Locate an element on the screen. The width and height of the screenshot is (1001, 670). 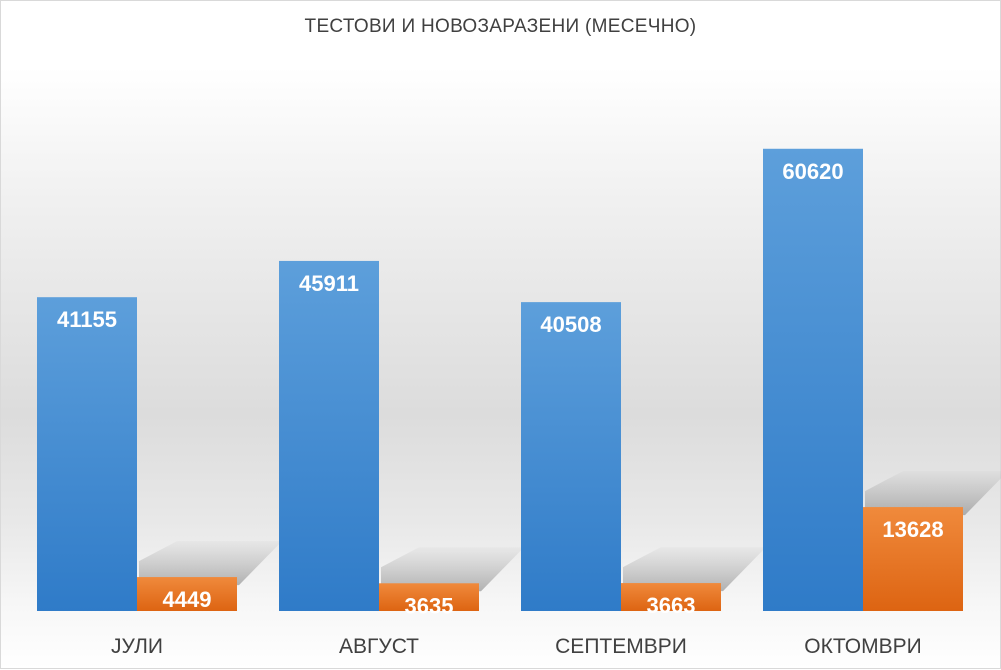
category-label: ОКТОМВРИ is located at coordinates (862, 646).